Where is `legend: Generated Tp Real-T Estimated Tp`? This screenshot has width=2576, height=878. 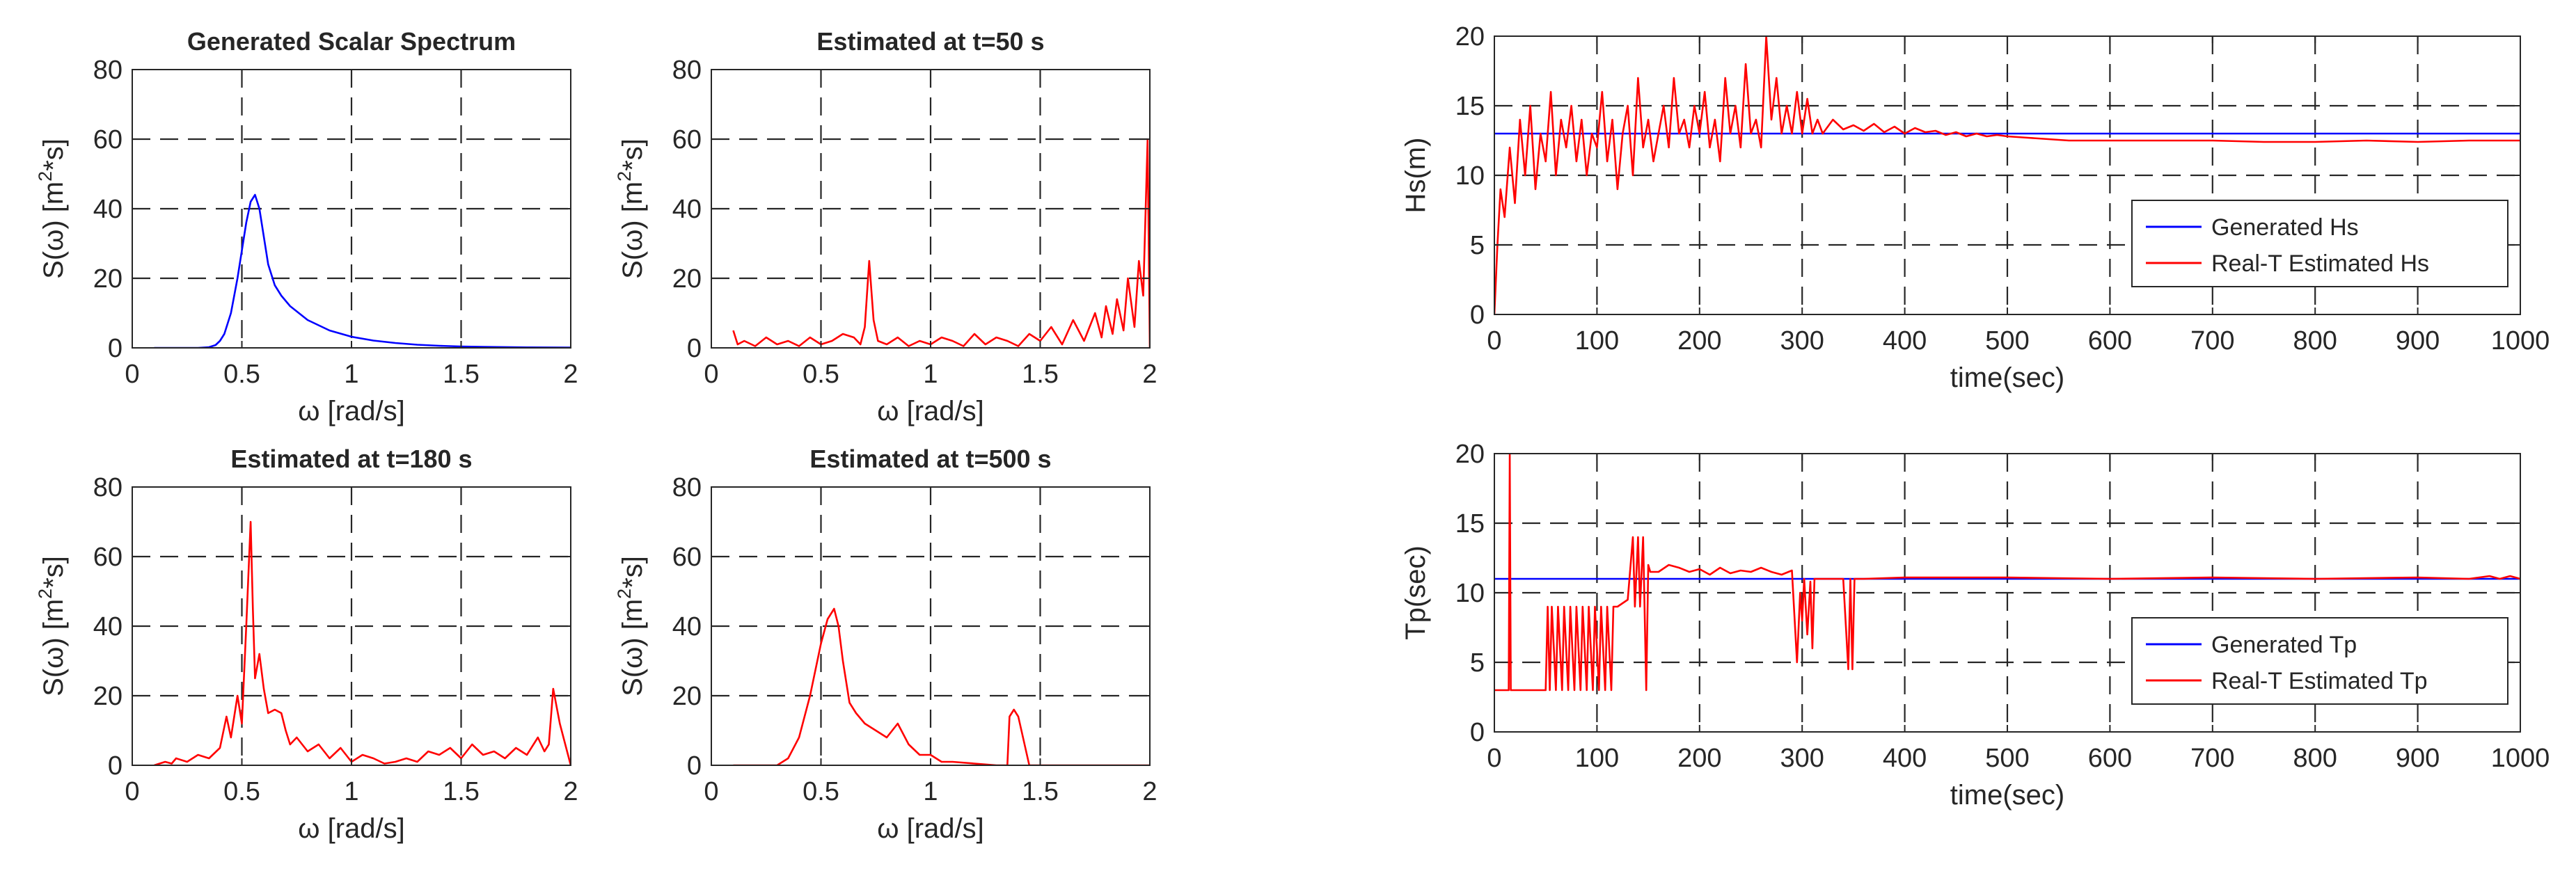
legend: Generated Tp Real-T Estimated Tp is located at coordinates (2319, 661).